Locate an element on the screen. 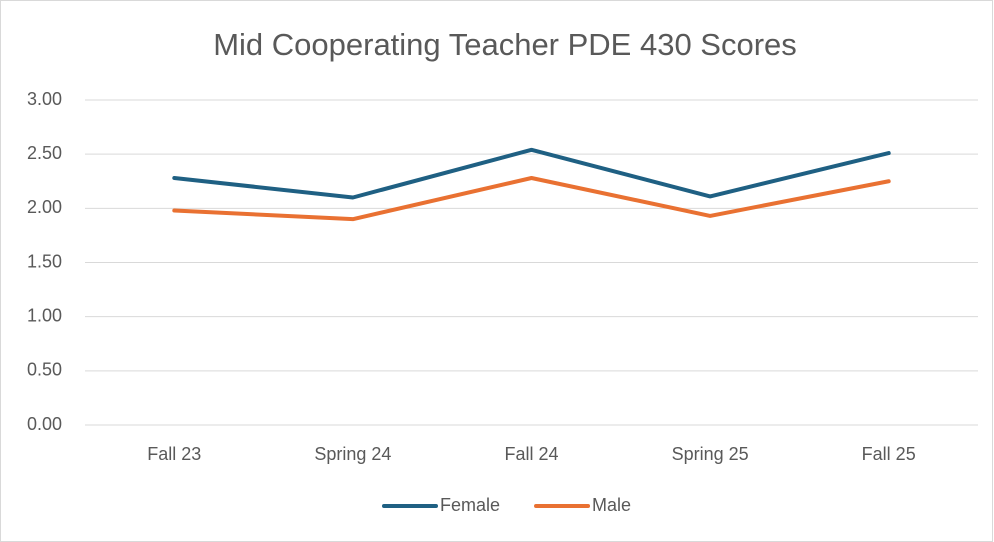  y-tick-label: 3.00 is located at coordinates (44, 99).